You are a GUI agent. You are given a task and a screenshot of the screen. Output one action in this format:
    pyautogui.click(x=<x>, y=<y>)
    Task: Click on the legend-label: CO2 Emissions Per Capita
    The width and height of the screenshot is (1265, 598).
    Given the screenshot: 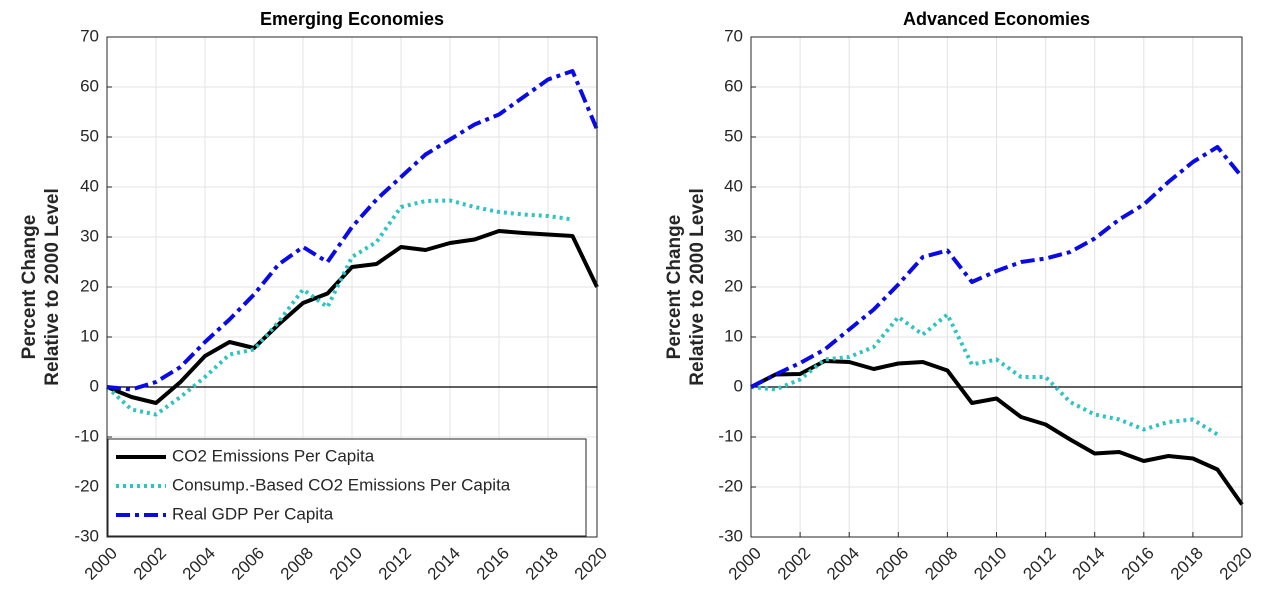 What is the action you would take?
    pyautogui.click(x=273, y=455)
    